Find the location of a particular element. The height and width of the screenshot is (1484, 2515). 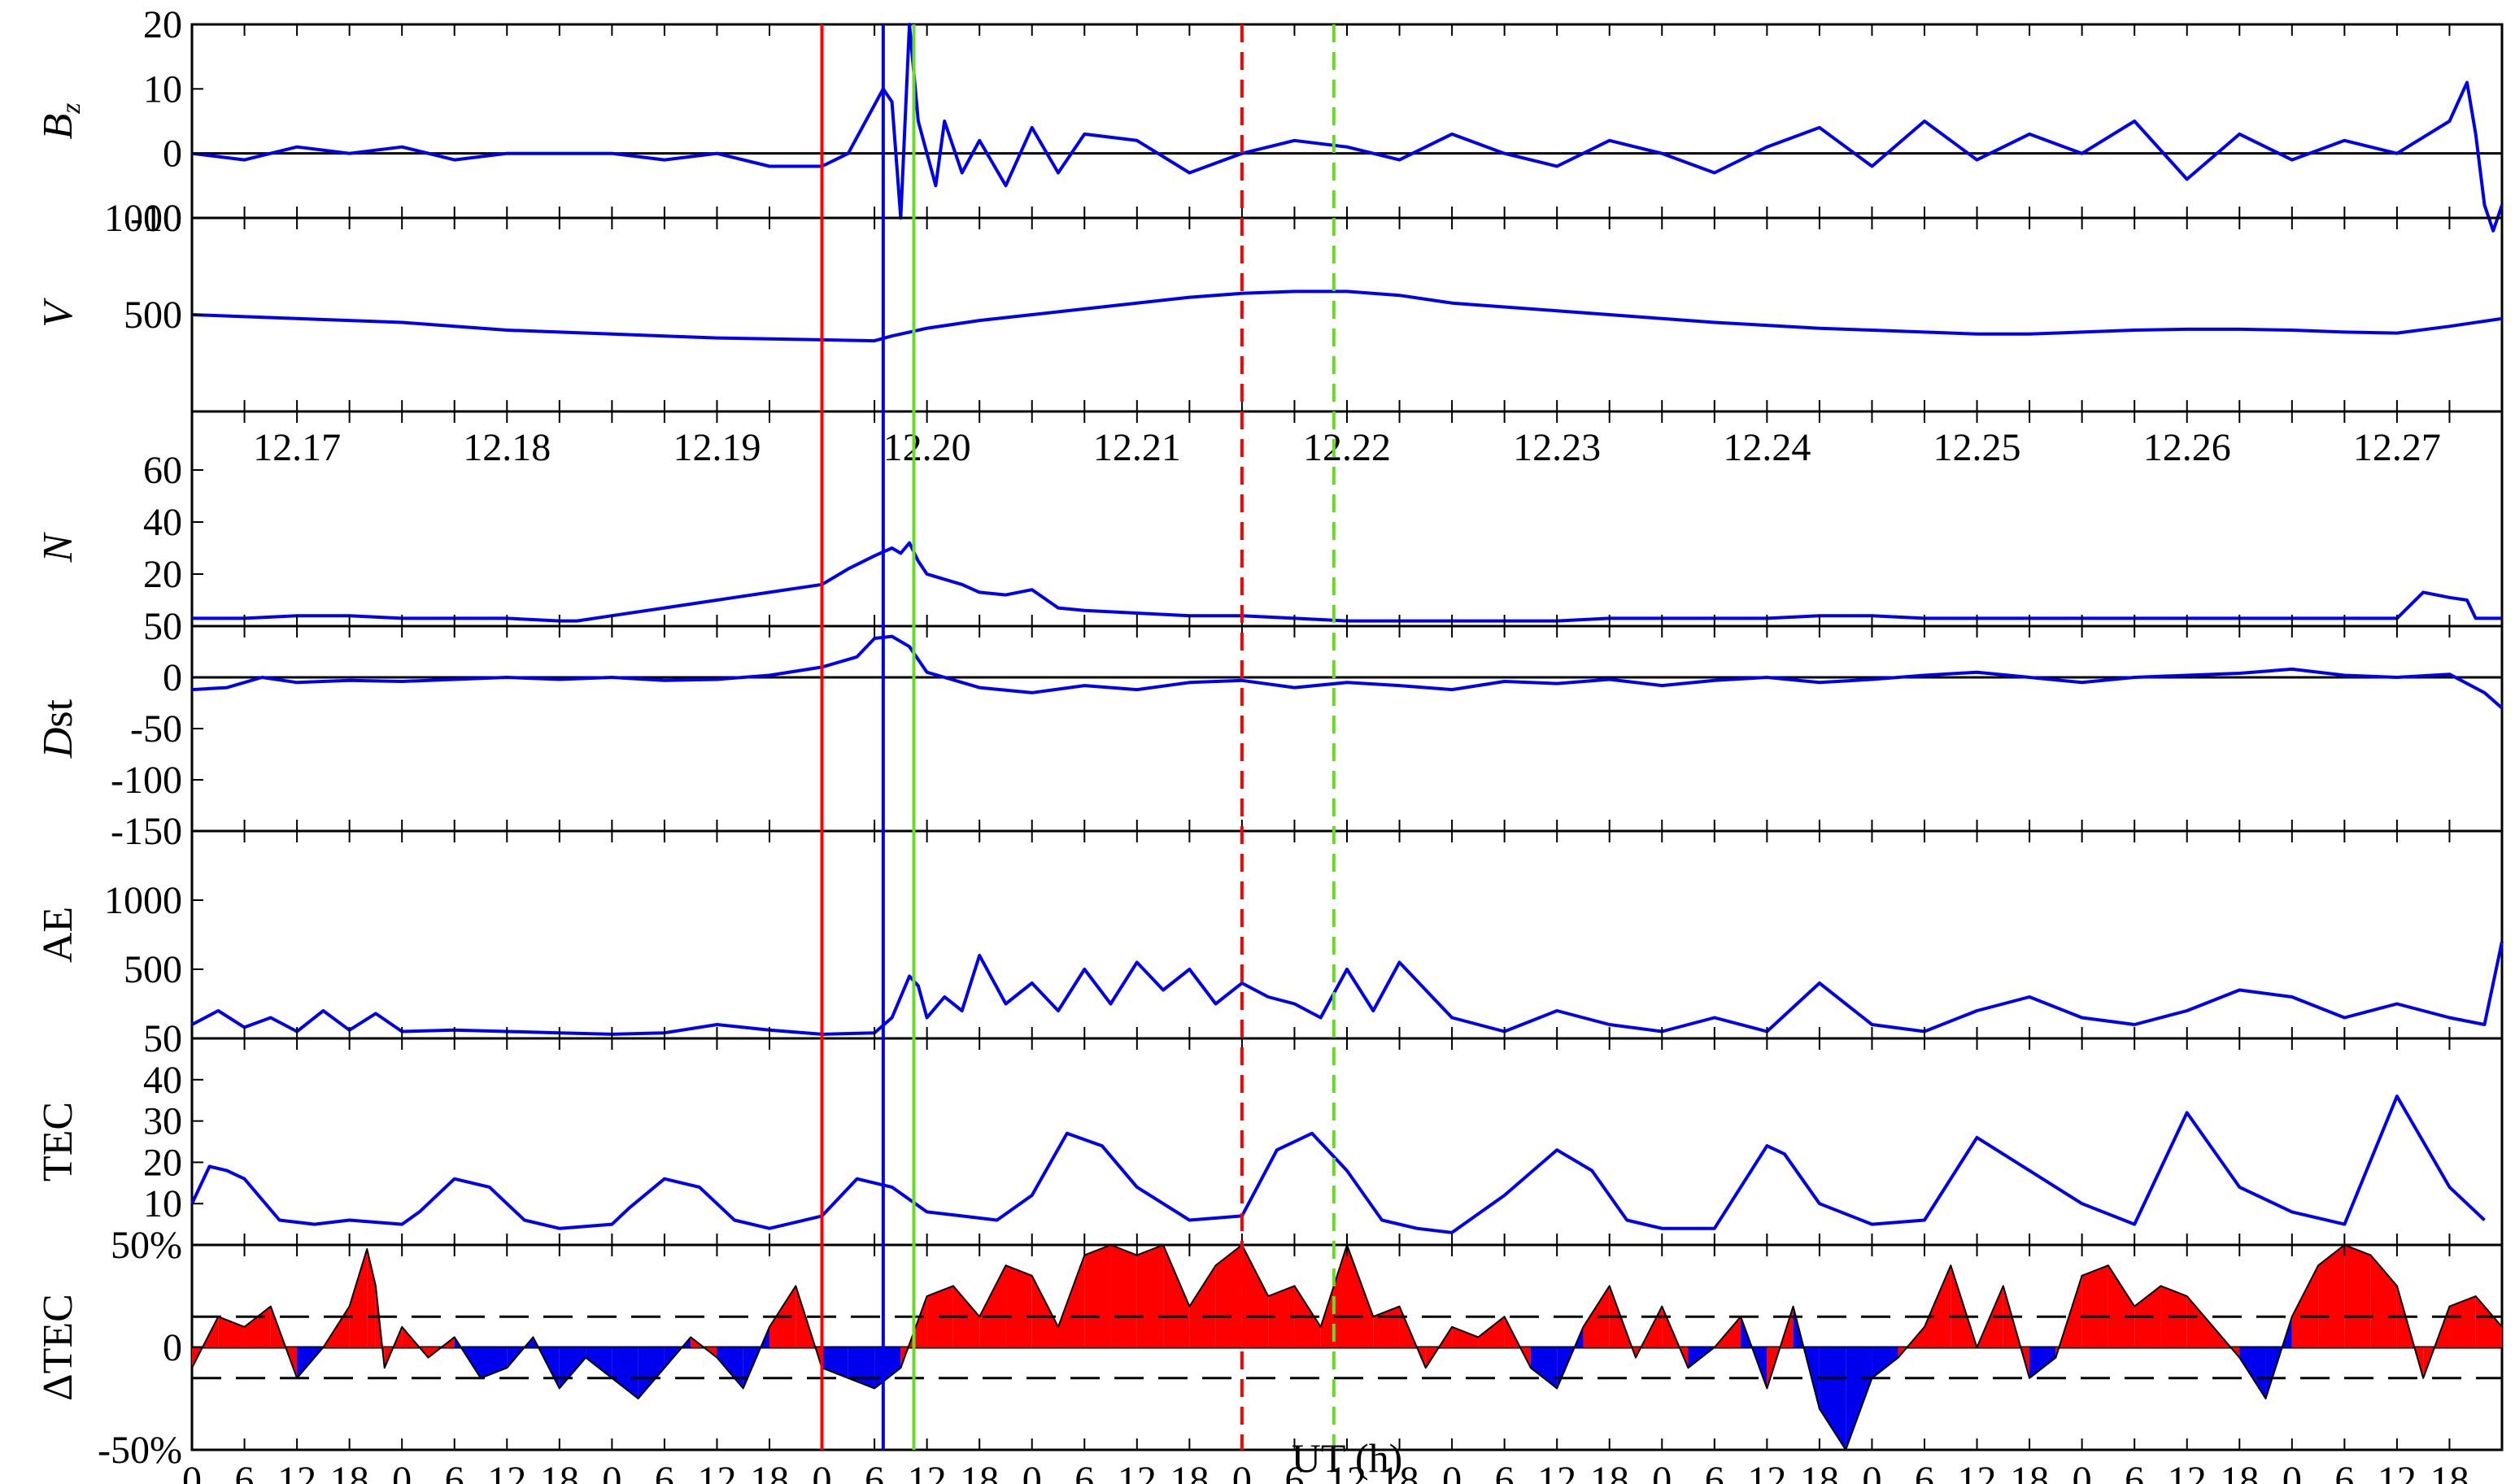

tec-series-line is located at coordinates (1338, 1164).